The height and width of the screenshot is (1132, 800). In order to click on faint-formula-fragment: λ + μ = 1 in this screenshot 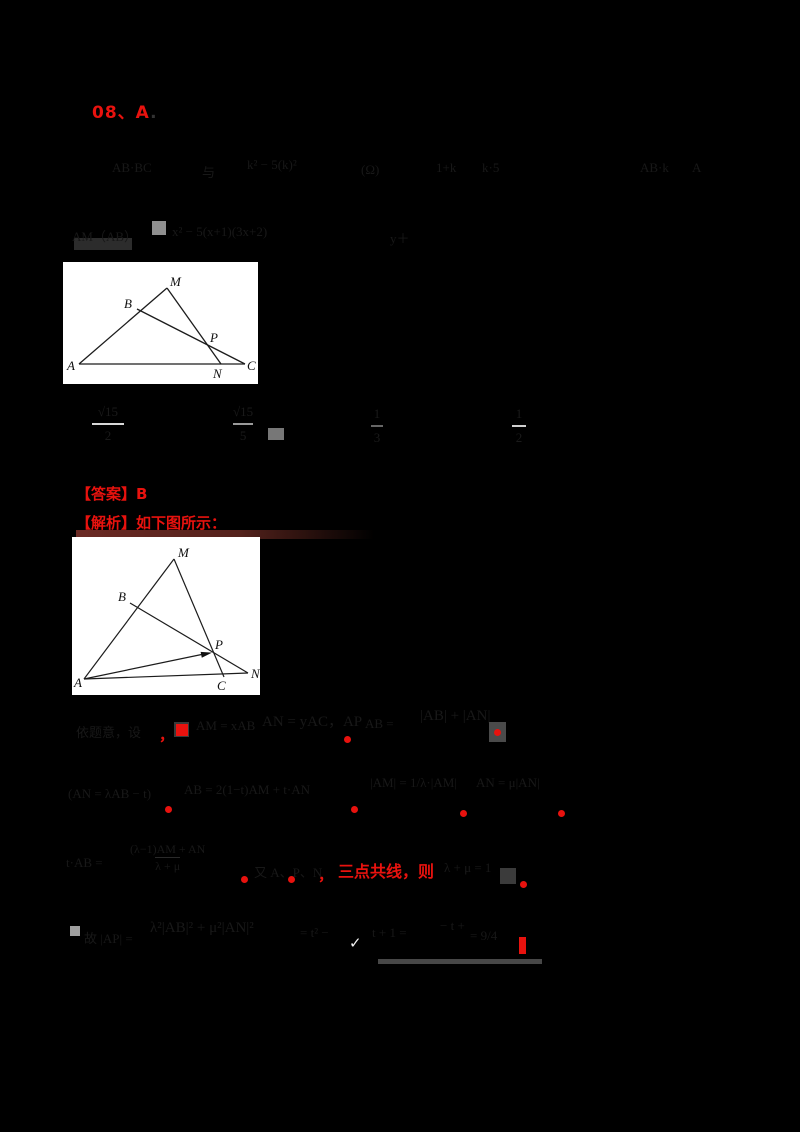, I will do `click(468, 867)`.